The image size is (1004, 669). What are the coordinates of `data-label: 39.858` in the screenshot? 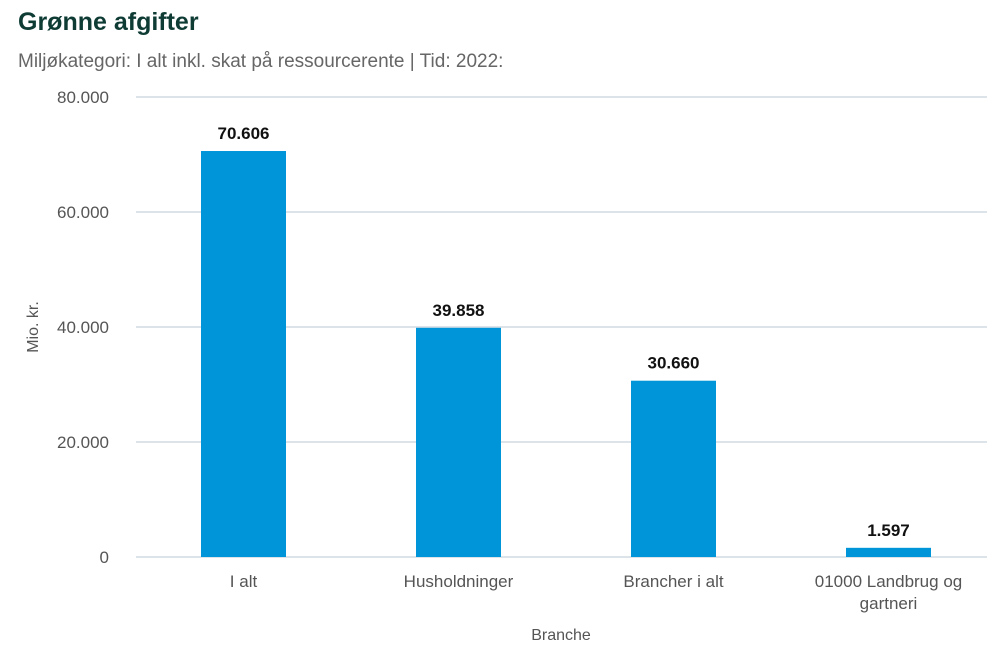 It's located at (459, 310).